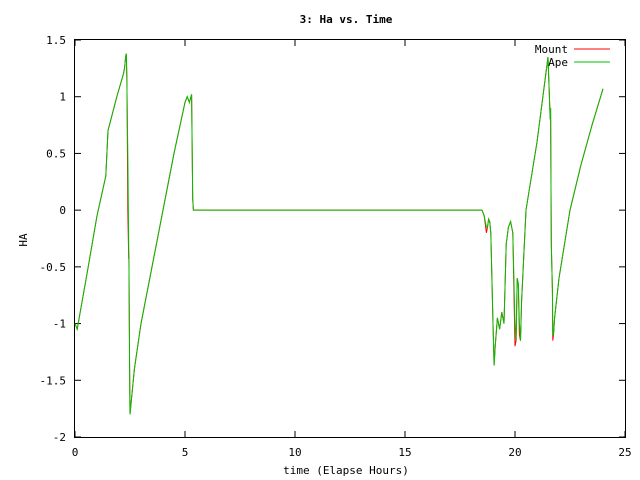 The height and width of the screenshot is (480, 640). I want to click on legend-label-ape: Ape, so click(558, 62).